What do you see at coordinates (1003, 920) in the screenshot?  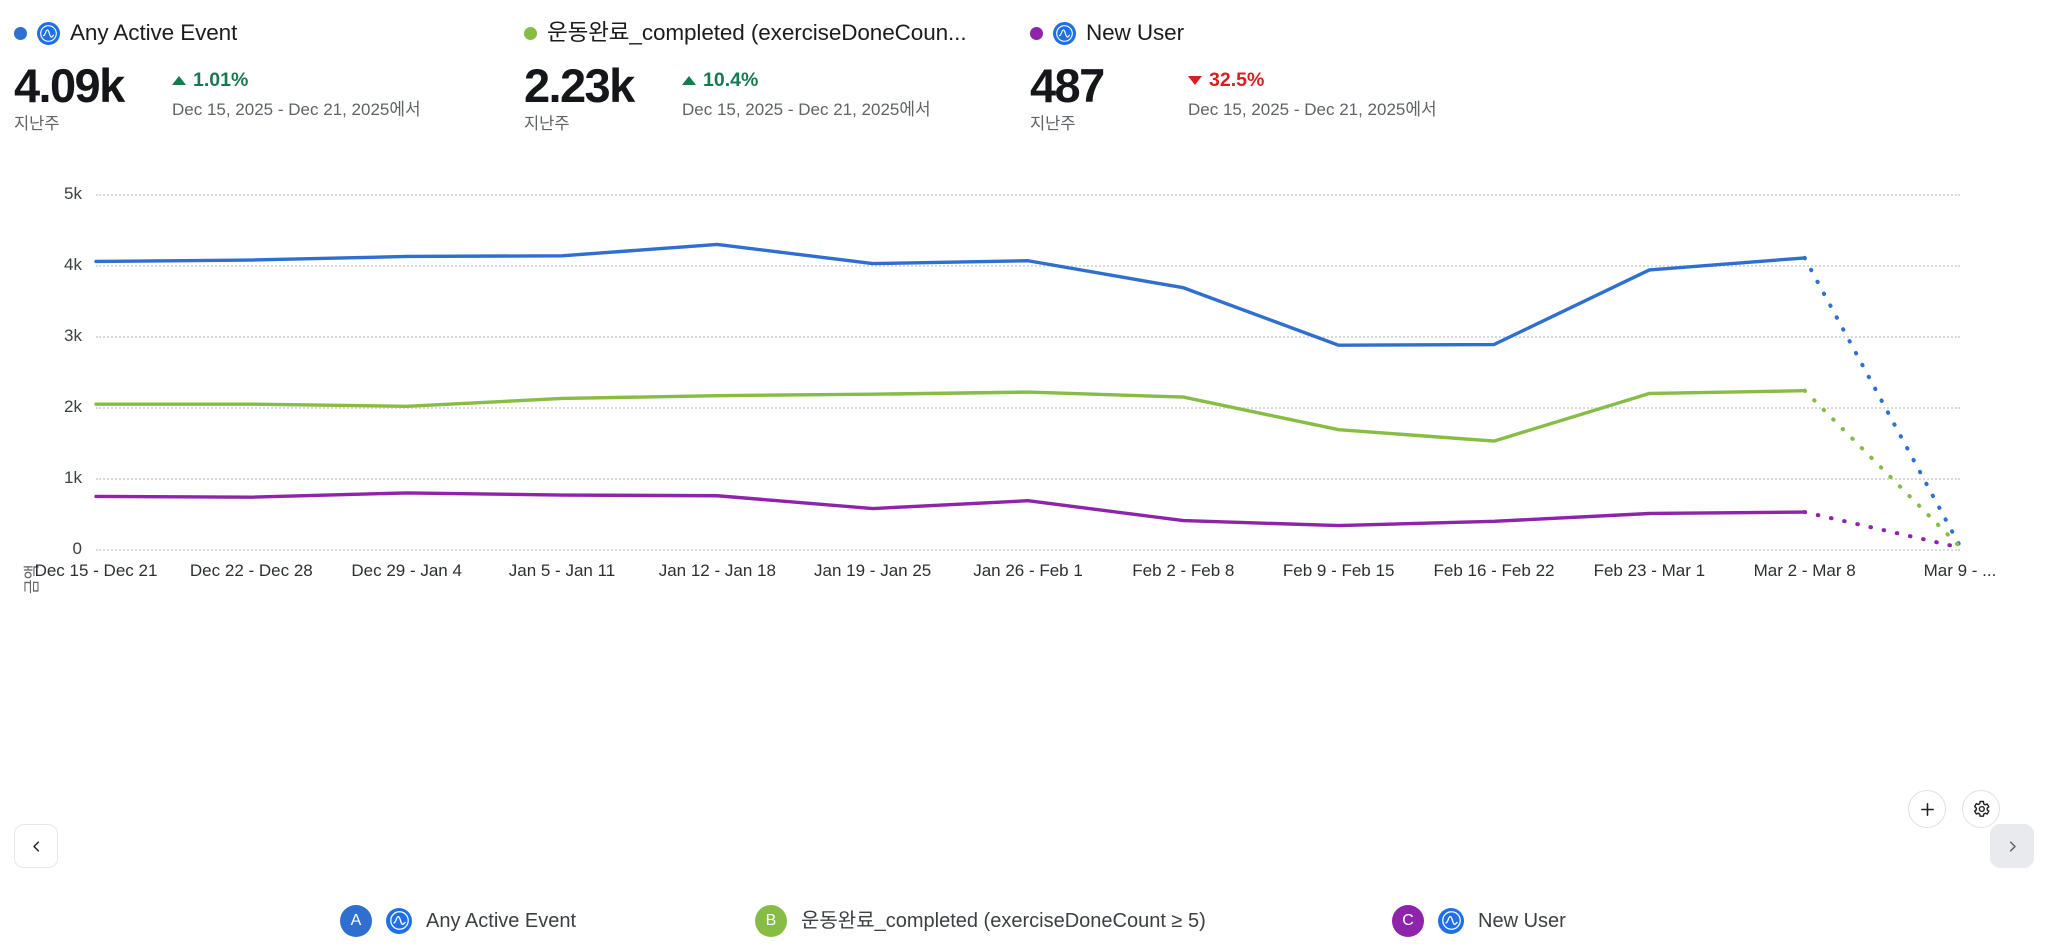 I see `legend-label: 운동완료_completed (exerciseDoneCount ≥ 5)` at bounding box center [1003, 920].